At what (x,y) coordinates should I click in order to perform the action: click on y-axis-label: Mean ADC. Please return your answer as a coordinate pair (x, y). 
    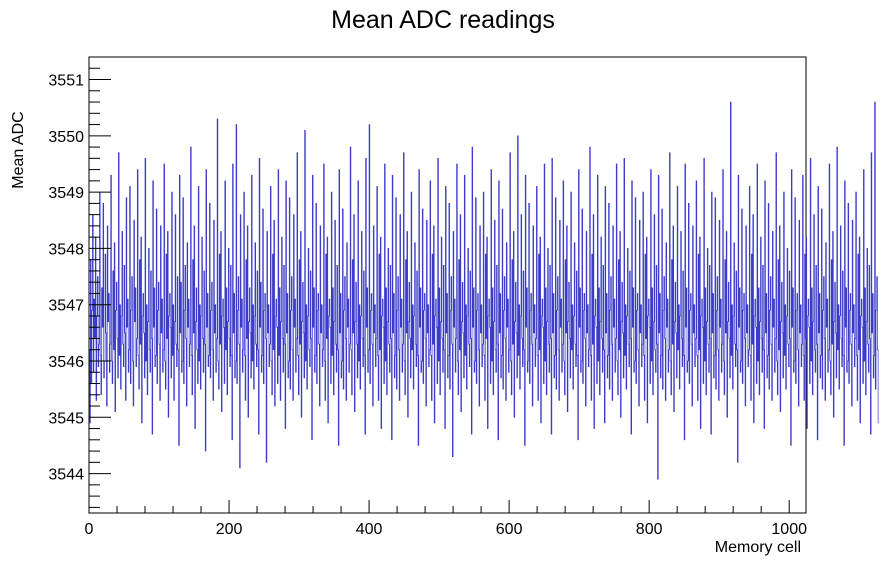
    Looking at the image, I should click on (18, 149).